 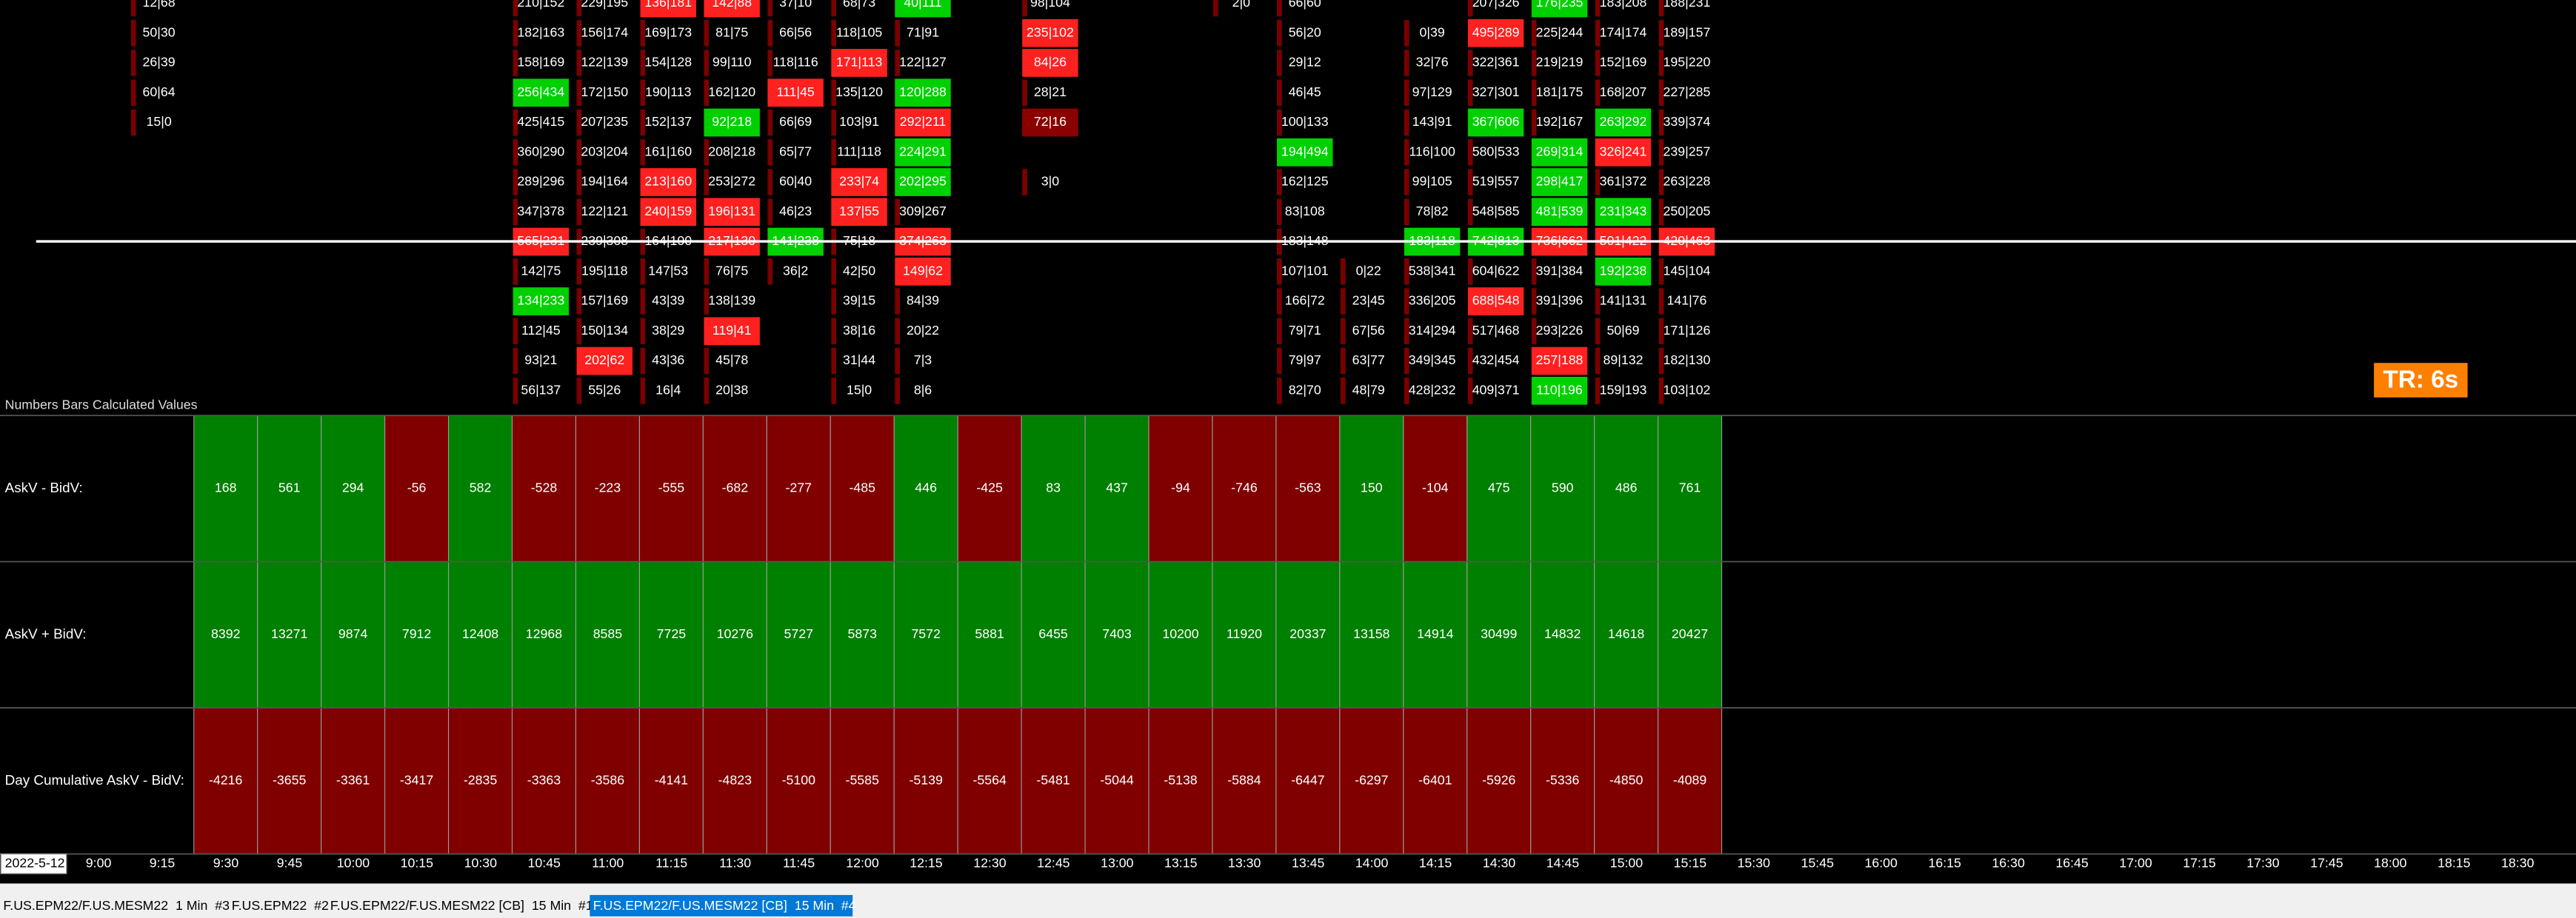 What do you see at coordinates (863, 633) in the screenshot?
I see `table-value: 5873` at bounding box center [863, 633].